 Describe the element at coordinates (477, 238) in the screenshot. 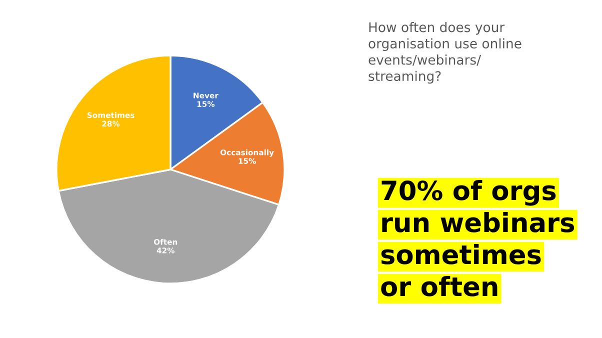

I see `text: 70% of orgs run webinars sometimes or often` at that location.